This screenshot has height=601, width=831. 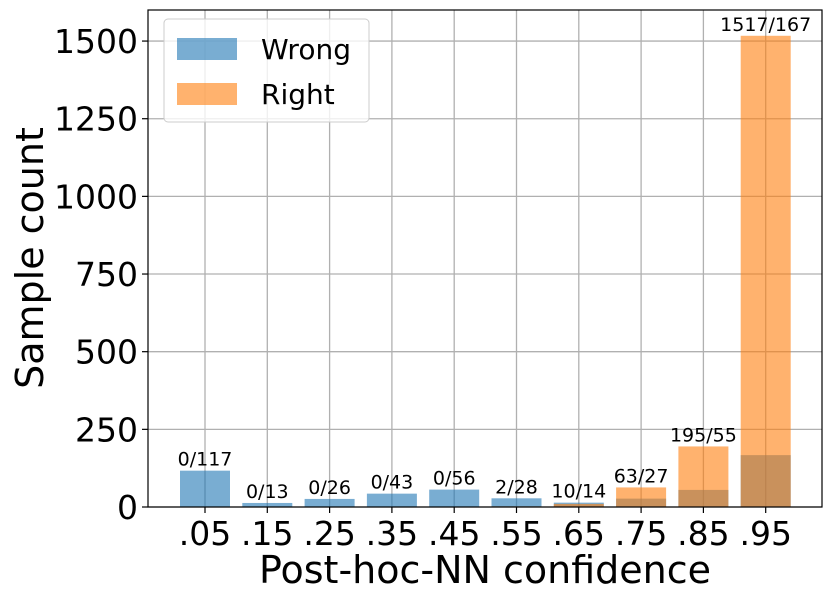 I want to click on y-tick-label: 0, so click(x=127, y=507).